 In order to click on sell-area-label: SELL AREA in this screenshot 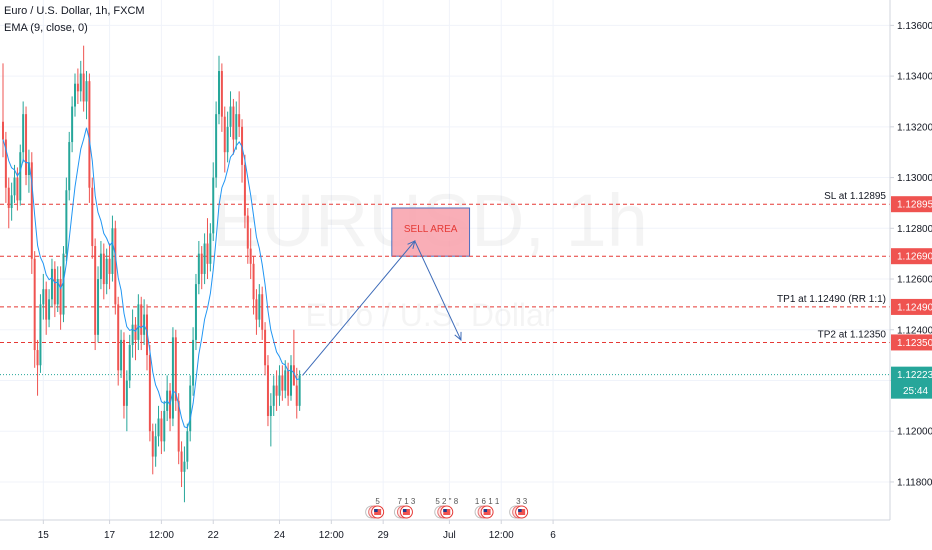, I will do `click(431, 229)`.